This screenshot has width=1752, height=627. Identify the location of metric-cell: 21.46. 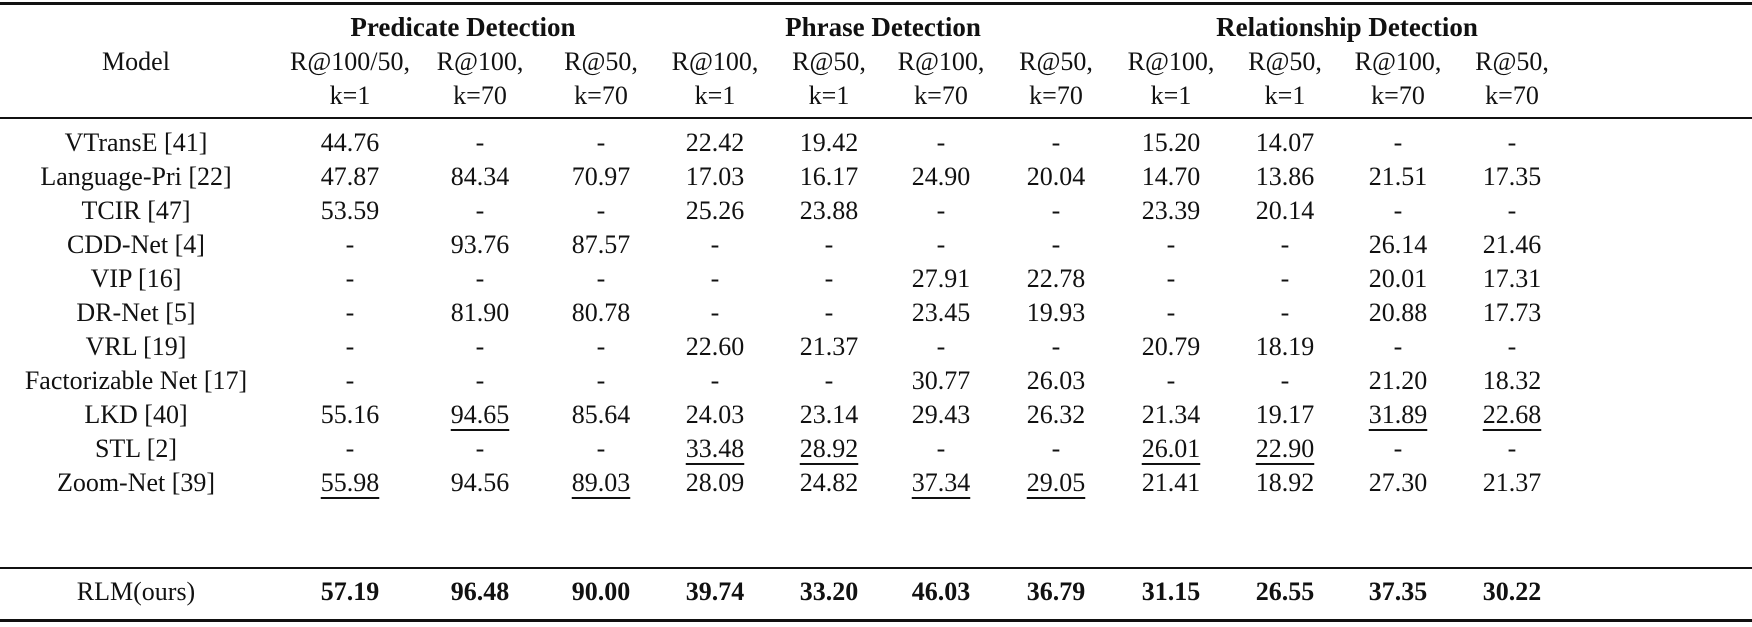
(1512, 244).